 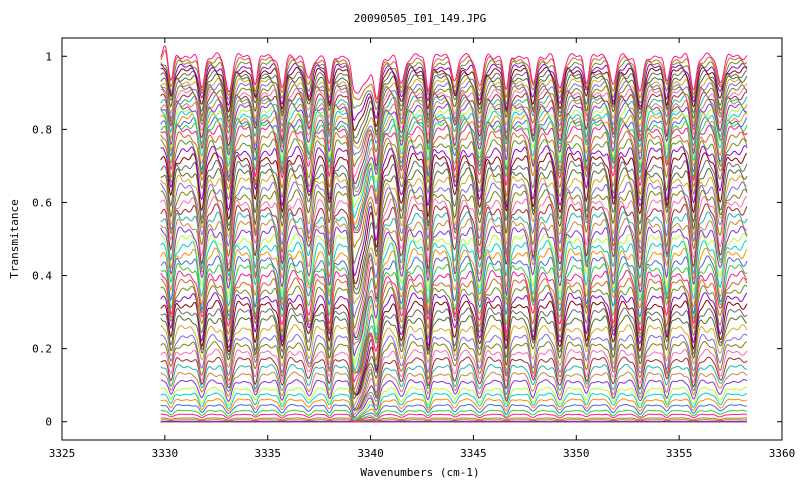 I want to click on x-tick-label: 3360, so click(x=782, y=453).